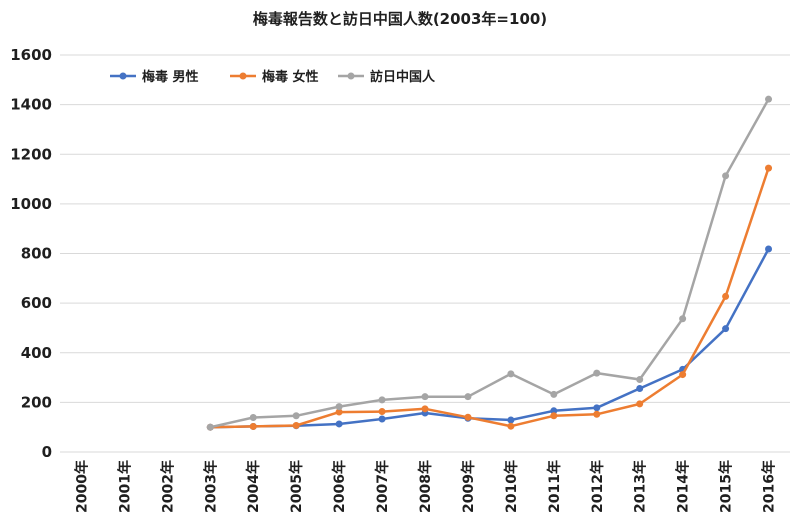  Describe the element at coordinates (554, 486) in the screenshot. I see `x-tick-label: 2011年` at that location.